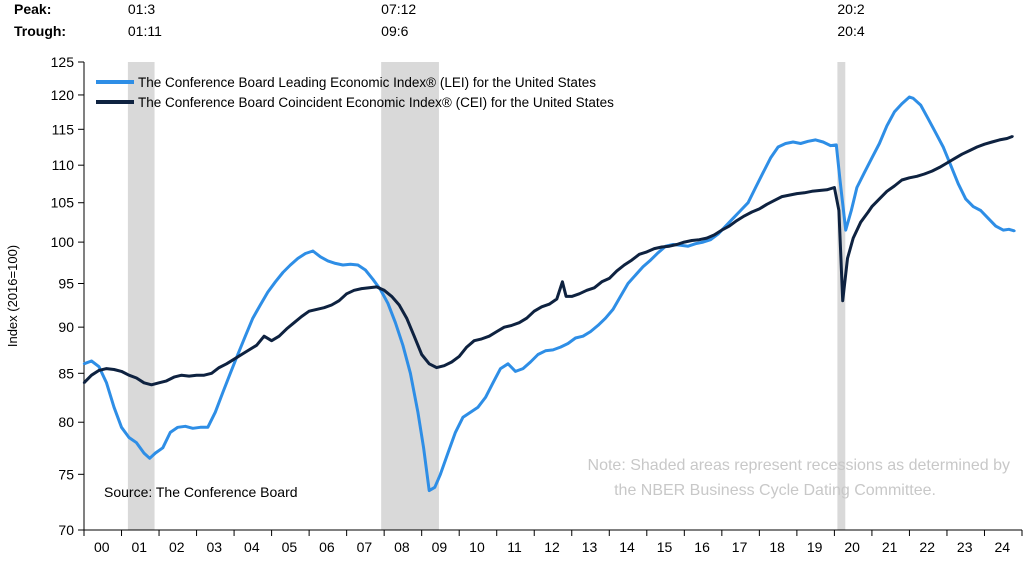 This screenshot has width=1024, height=561. I want to click on x-tick-label: 08, so click(402, 547).